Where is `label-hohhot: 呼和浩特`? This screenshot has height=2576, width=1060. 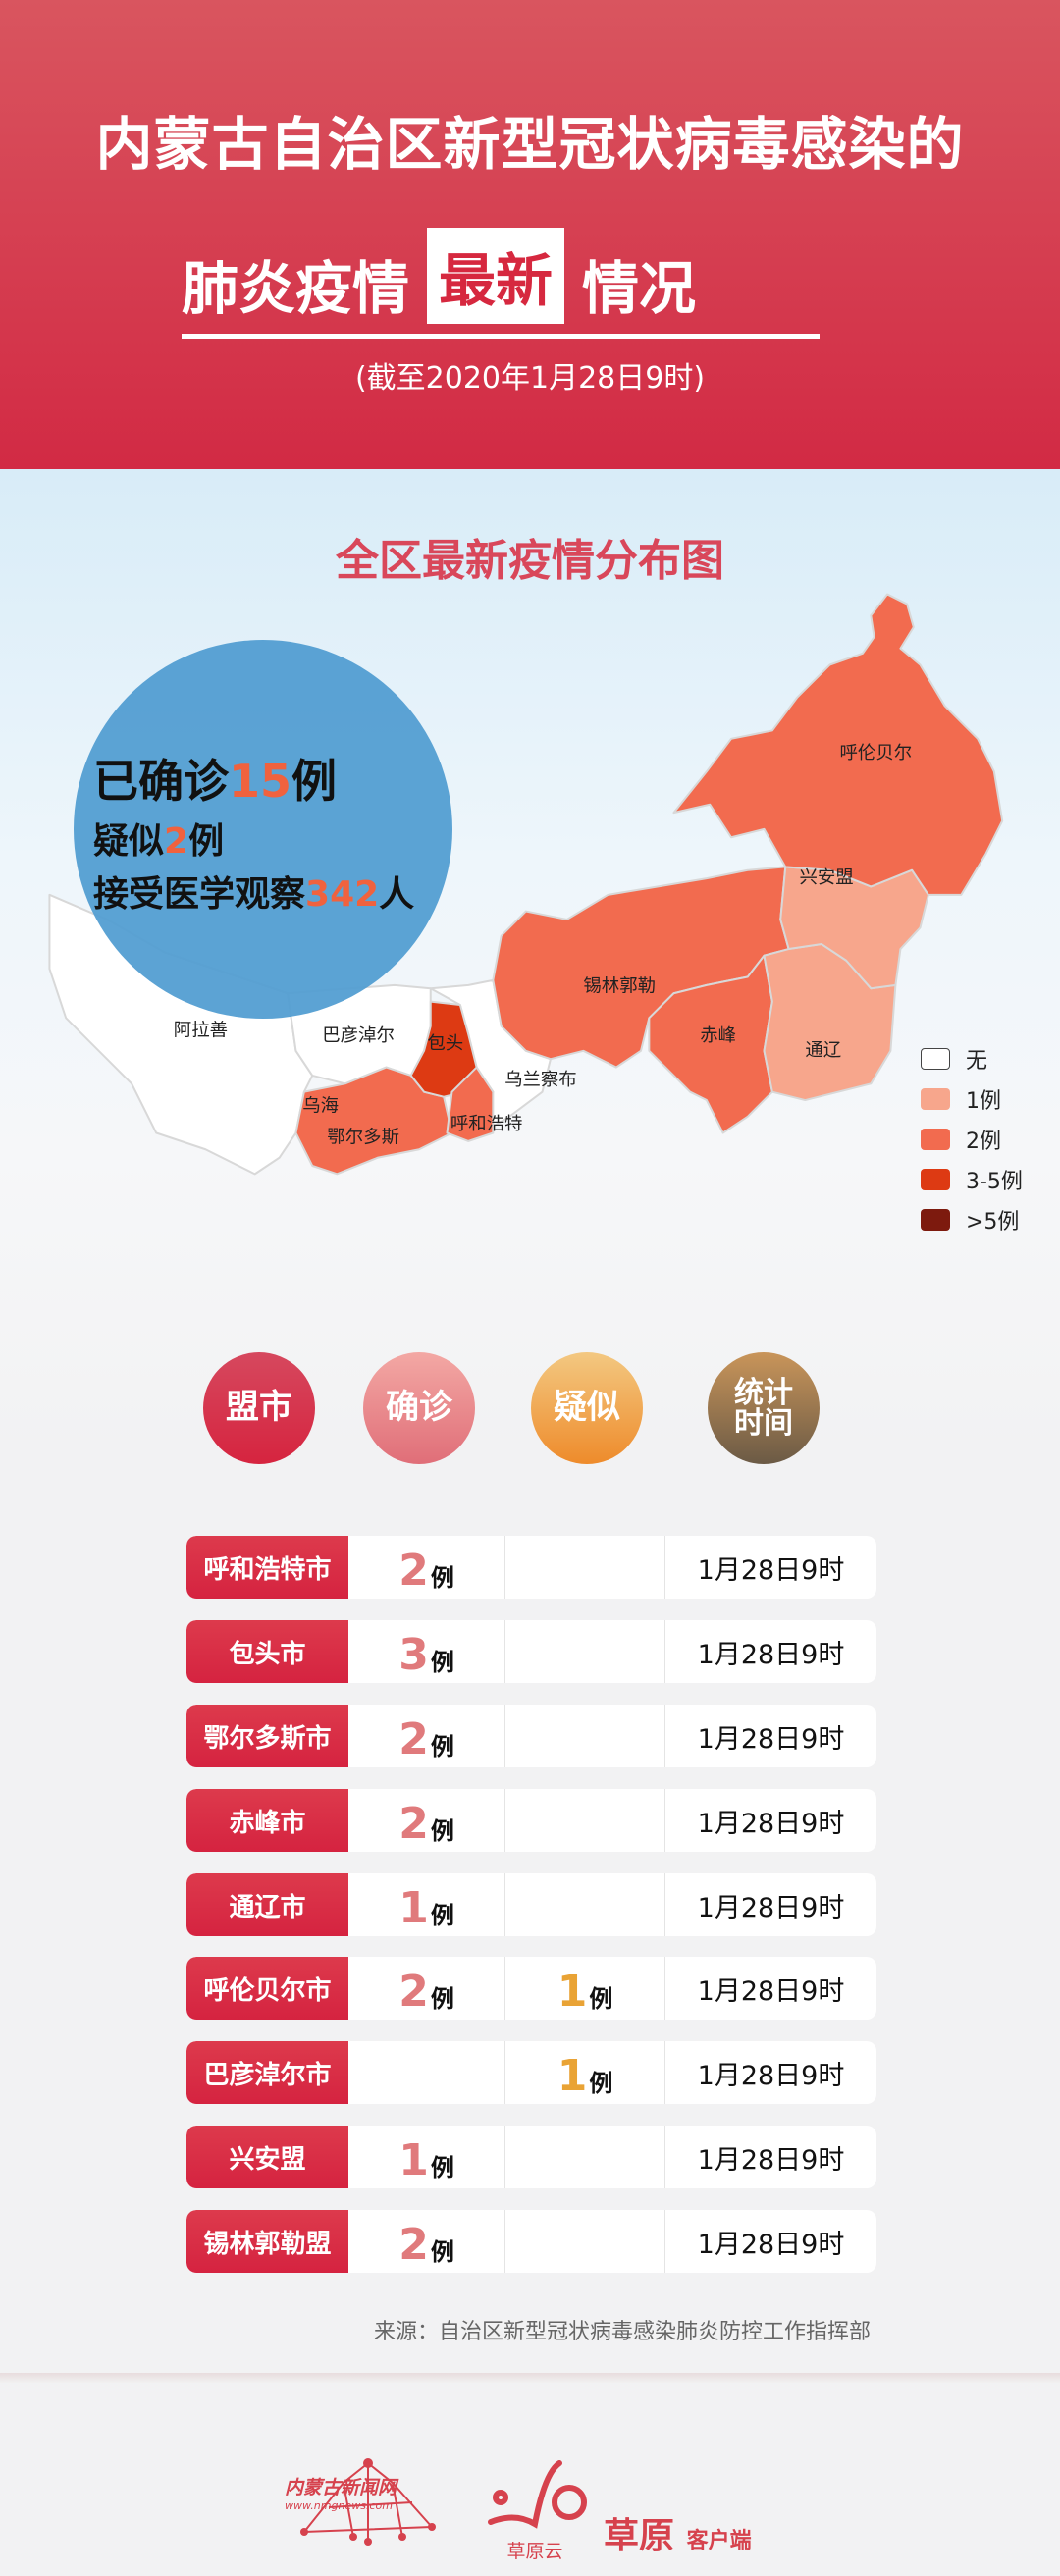 label-hohhot: 呼和浩特 is located at coordinates (486, 1124).